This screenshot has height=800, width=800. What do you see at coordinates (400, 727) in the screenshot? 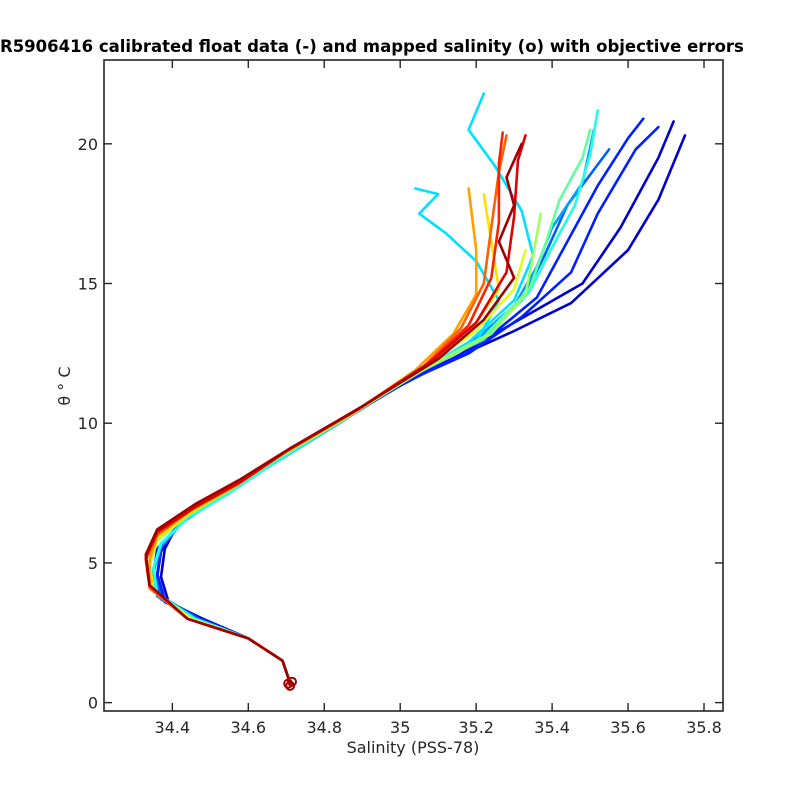
I see `x-tick-label-4: 35` at bounding box center [400, 727].